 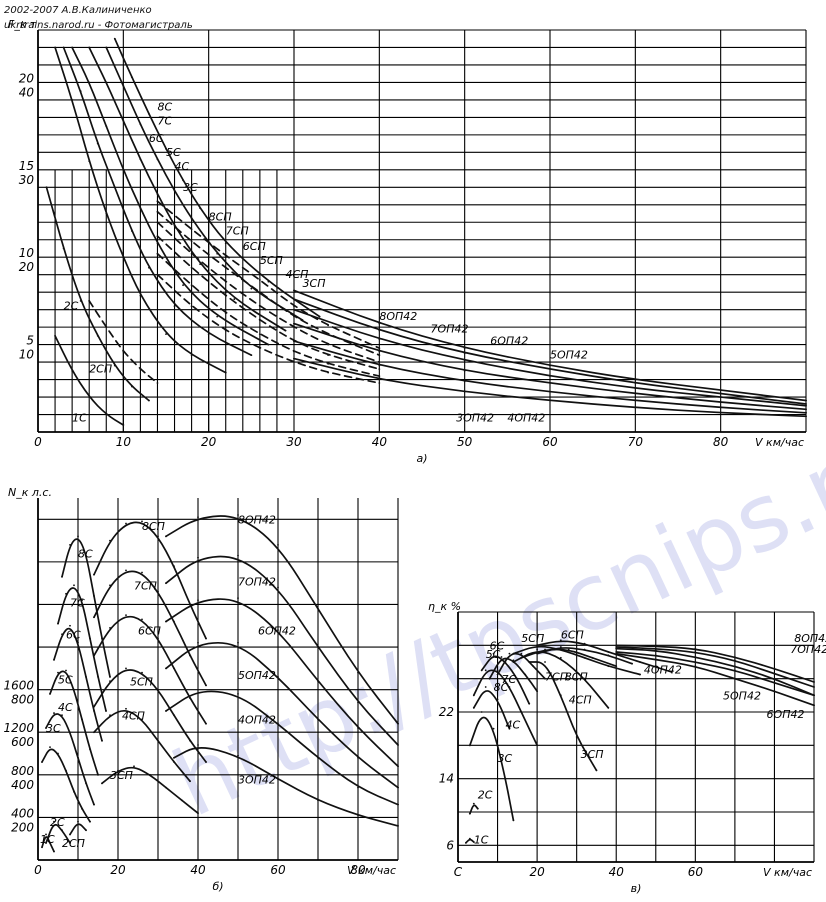 What do you see at coordinates (145, 586) in the screenshot?
I see `series-label-7сп: 7СП` at bounding box center [145, 586].